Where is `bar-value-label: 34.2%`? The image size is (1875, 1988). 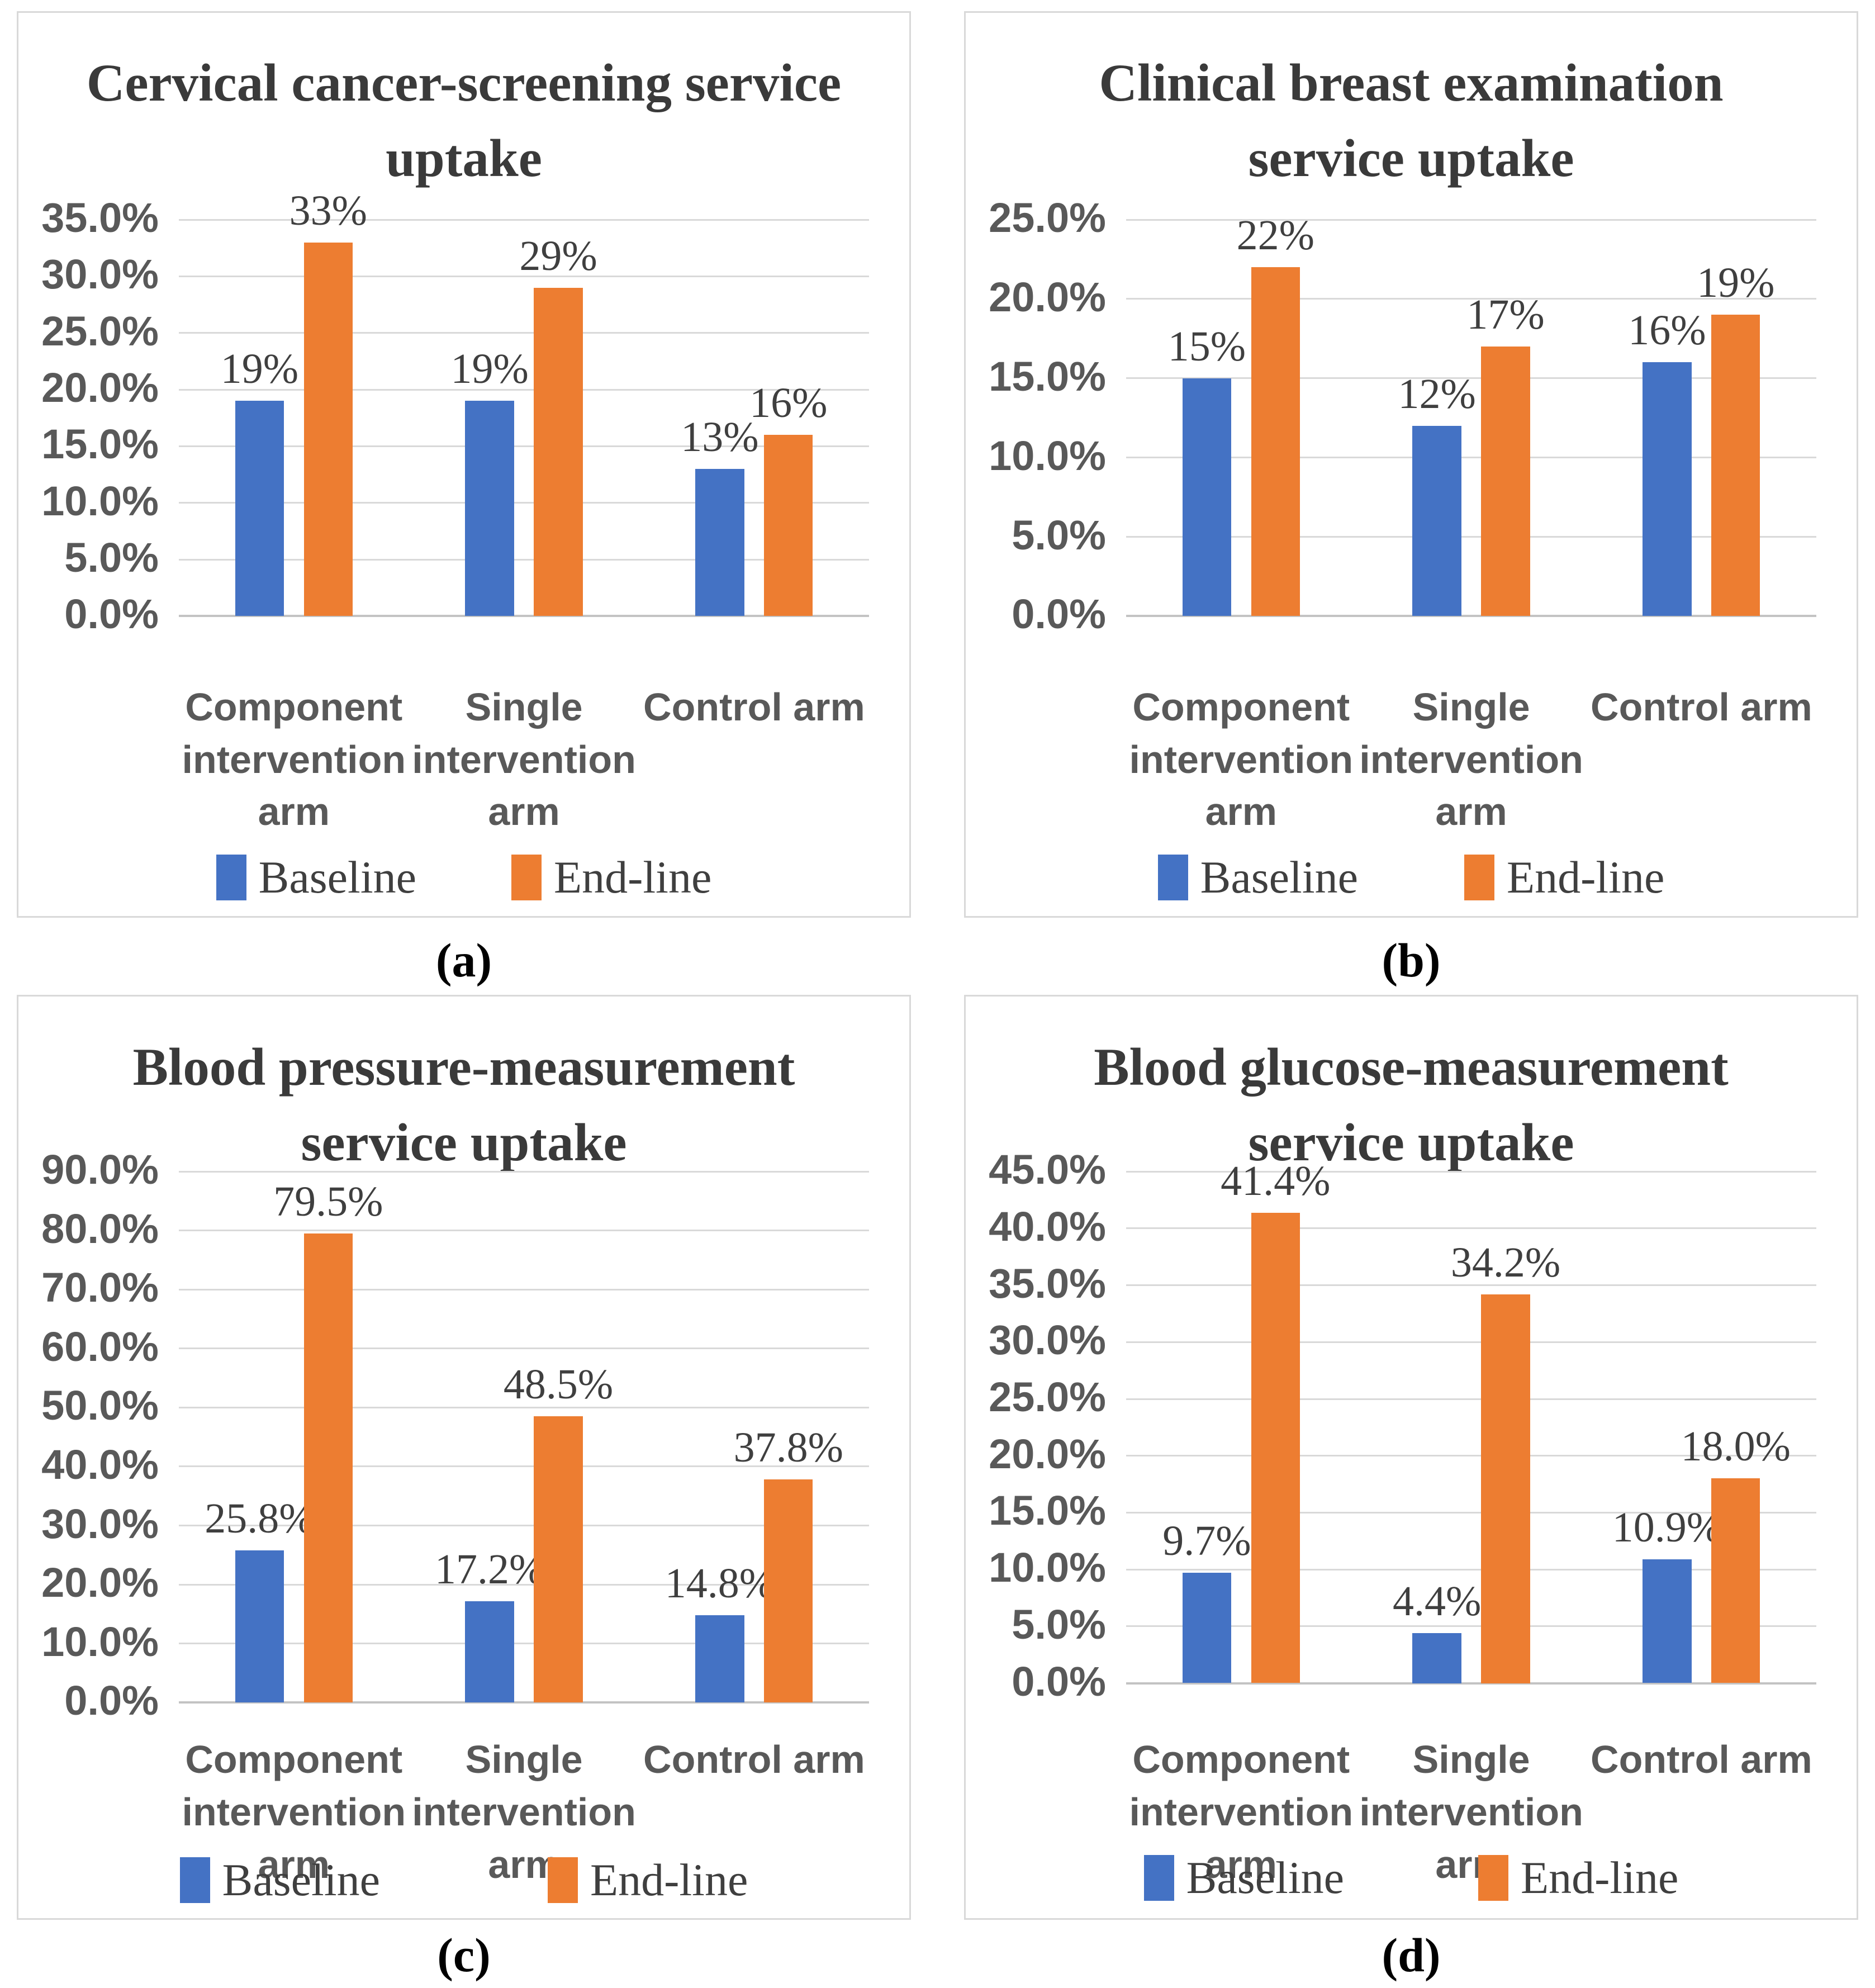
bar-value-label: 34.2% is located at coordinates (1505, 1262).